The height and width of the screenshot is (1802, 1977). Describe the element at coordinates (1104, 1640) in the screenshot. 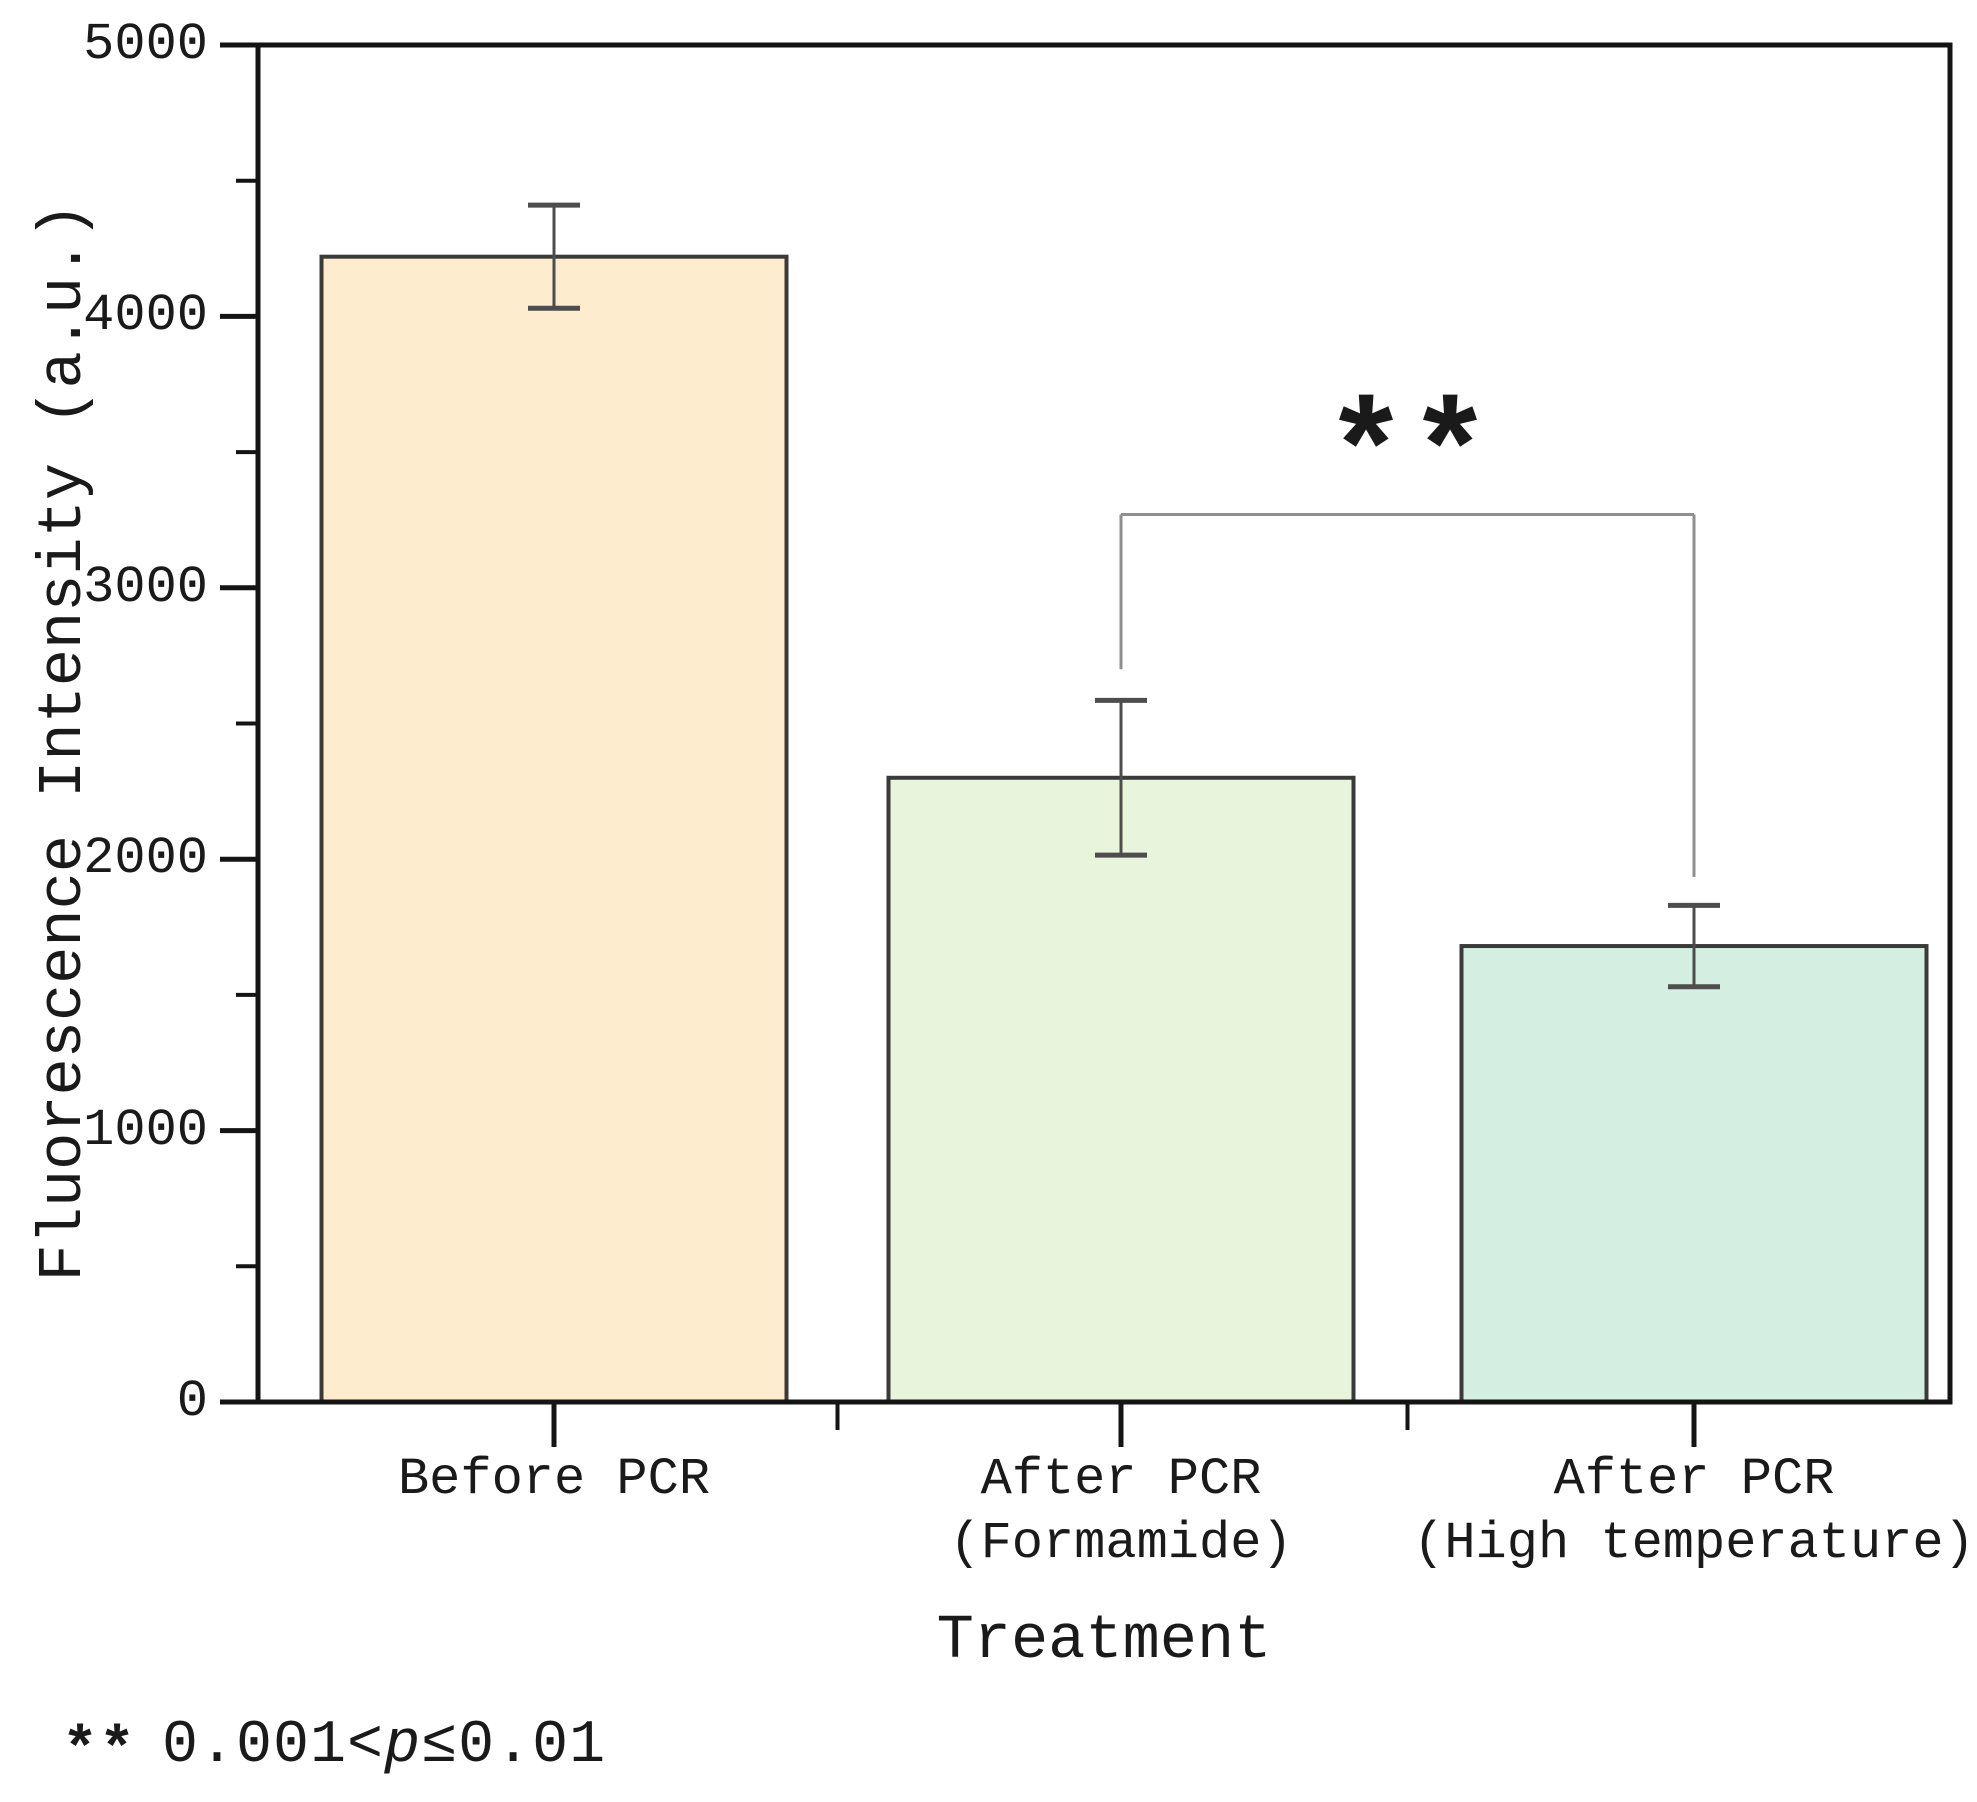

I see `x-axis-title: Treatment` at that location.